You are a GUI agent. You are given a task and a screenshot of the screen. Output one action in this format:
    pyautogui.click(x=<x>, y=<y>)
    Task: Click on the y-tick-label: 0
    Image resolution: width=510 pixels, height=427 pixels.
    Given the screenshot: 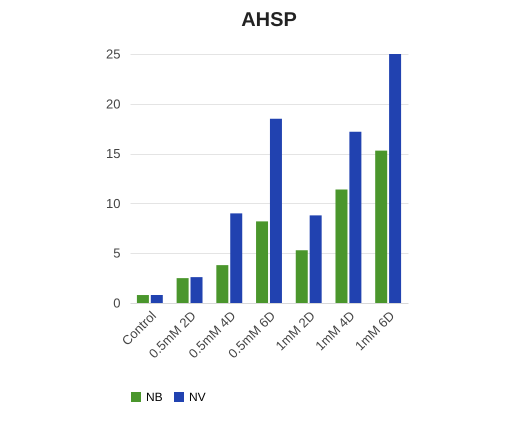 What is the action you would take?
    pyautogui.click(x=116, y=303)
    